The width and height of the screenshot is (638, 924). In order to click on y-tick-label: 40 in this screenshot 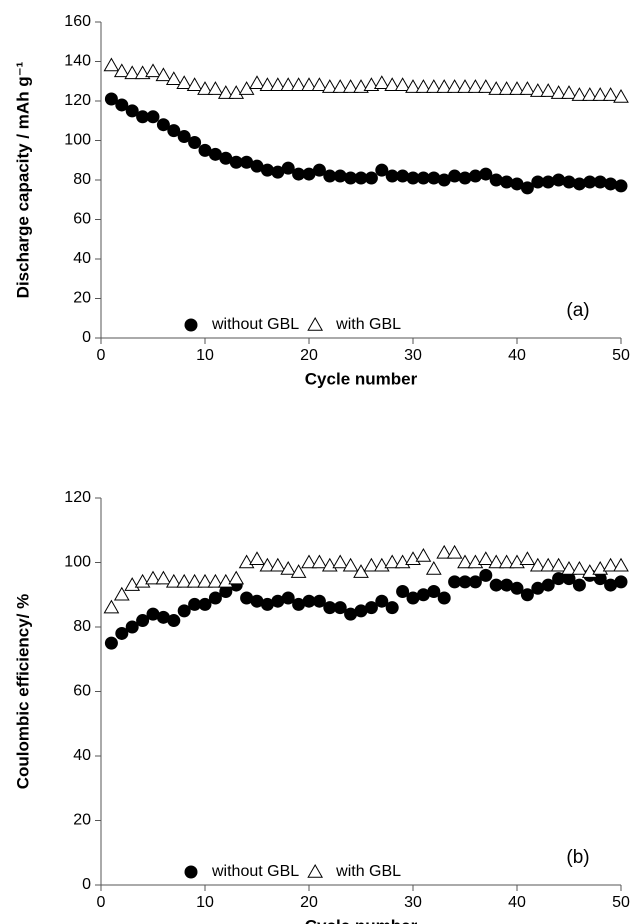, I will do `click(82, 755)`.